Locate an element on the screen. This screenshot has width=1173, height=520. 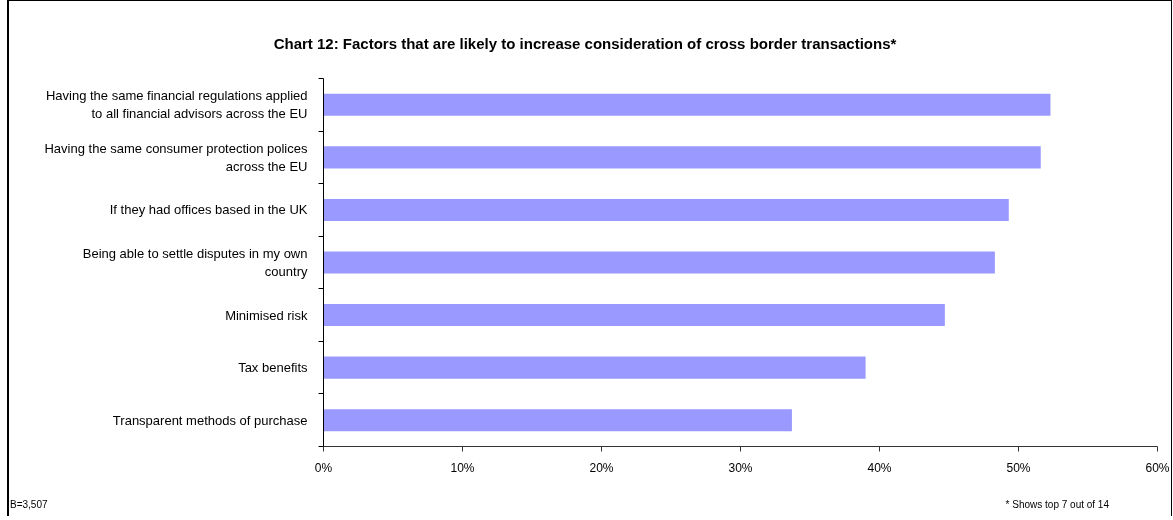
y-tick-label: Transparent methods of purchase is located at coordinates (210, 420).